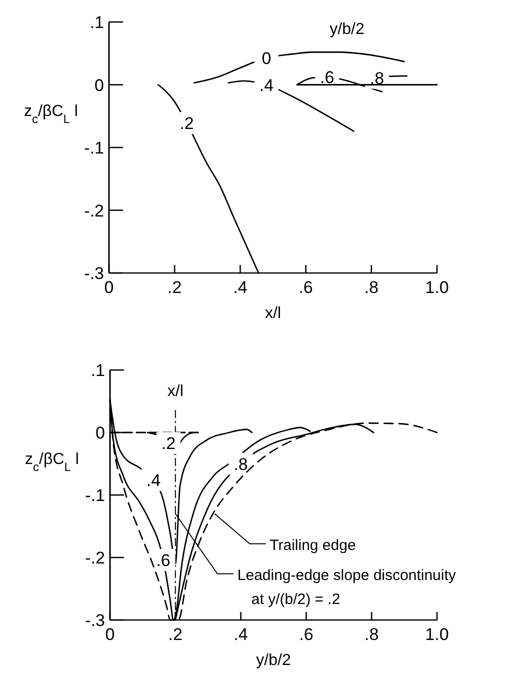 This screenshot has width=529, height=691. I want to click on legend-label: .2, so click(168, 444).